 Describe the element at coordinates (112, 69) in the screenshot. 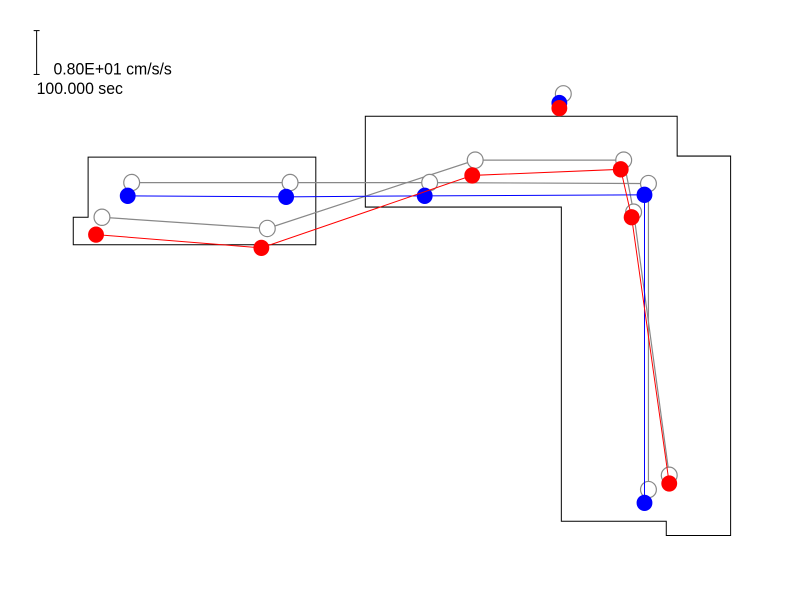

I see `scale-label: 0.80E+01 cm/s/s` at that location.